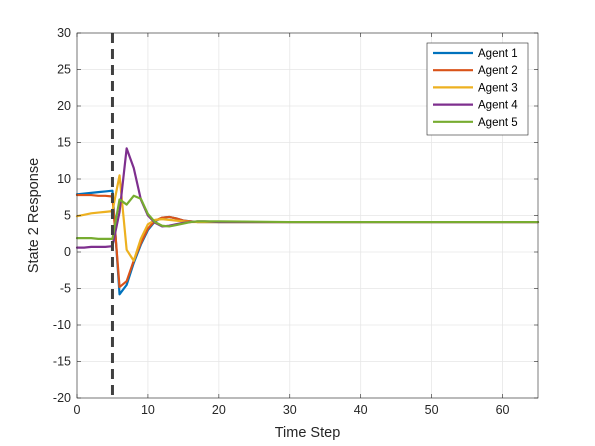 The width and height of the screenshot is (595, 446). Describe the element at coordinates (64, 179) in the screenshot. I see `y-tick-label: 10` at that location.